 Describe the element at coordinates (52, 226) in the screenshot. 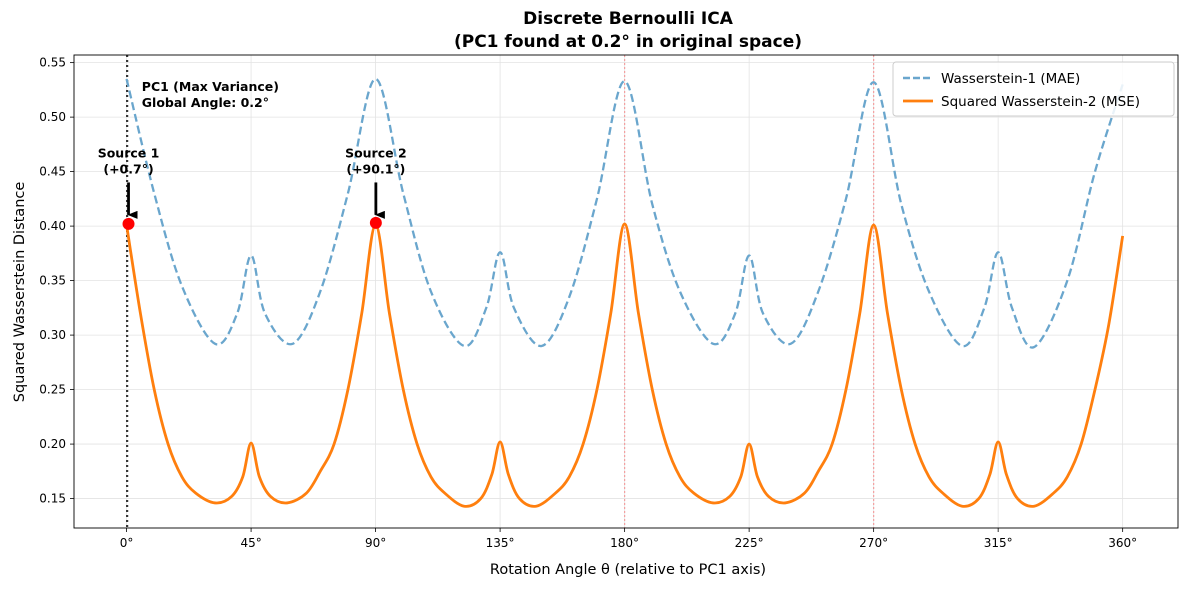

I see `y-tick-label: 0.40` at that location.